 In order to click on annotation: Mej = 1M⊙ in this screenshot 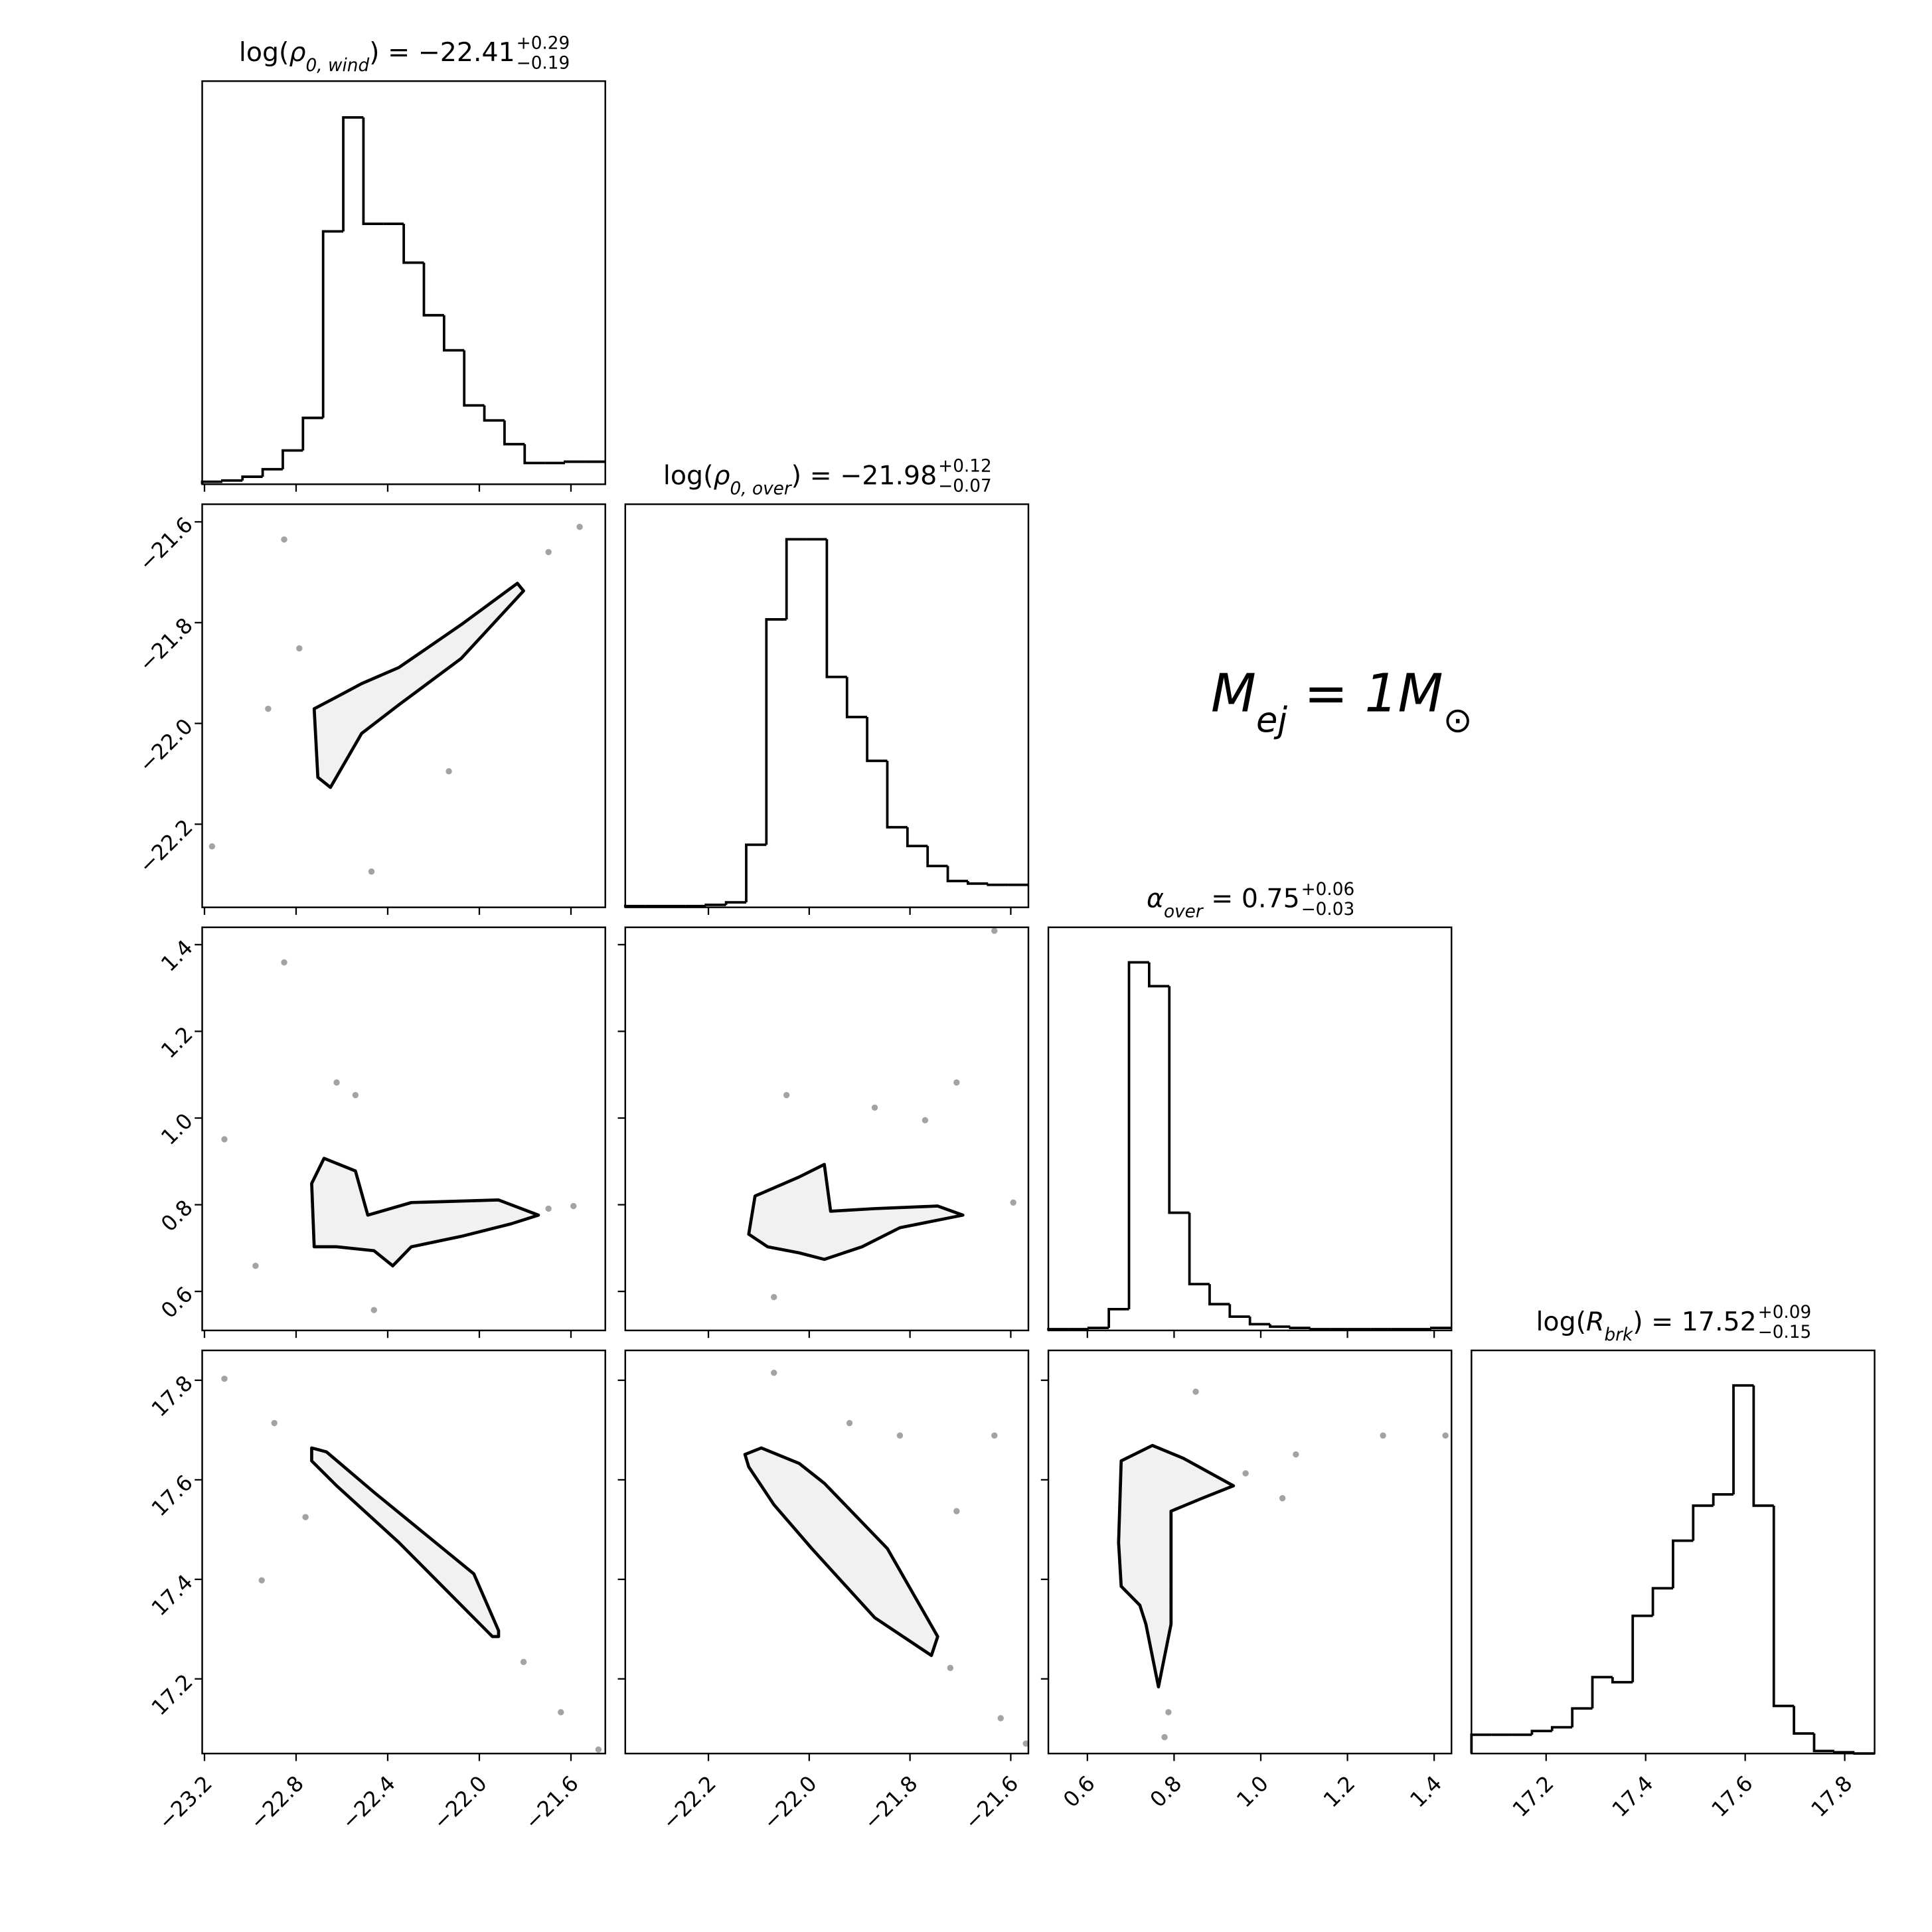, I will do `click(1342, 701)`.